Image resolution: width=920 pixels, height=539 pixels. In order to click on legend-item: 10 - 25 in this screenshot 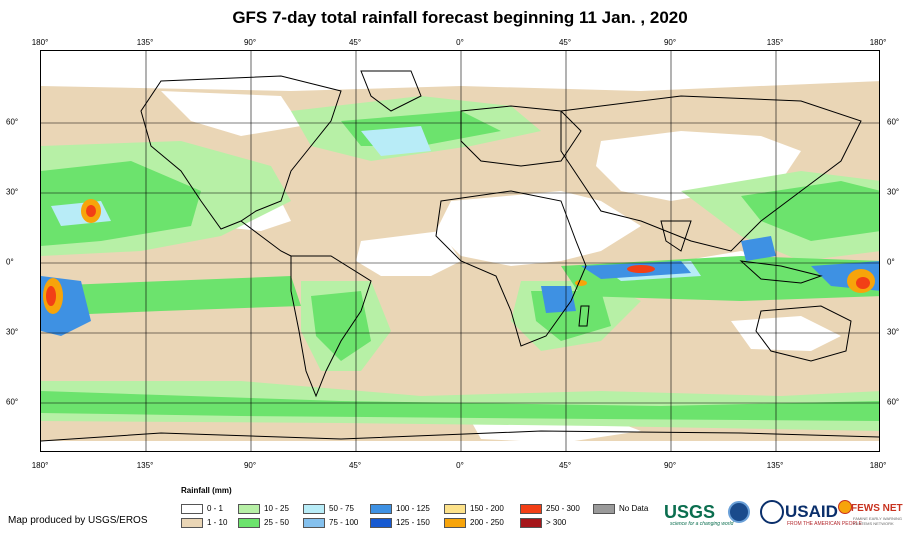, I will do `click(263, 508)`.